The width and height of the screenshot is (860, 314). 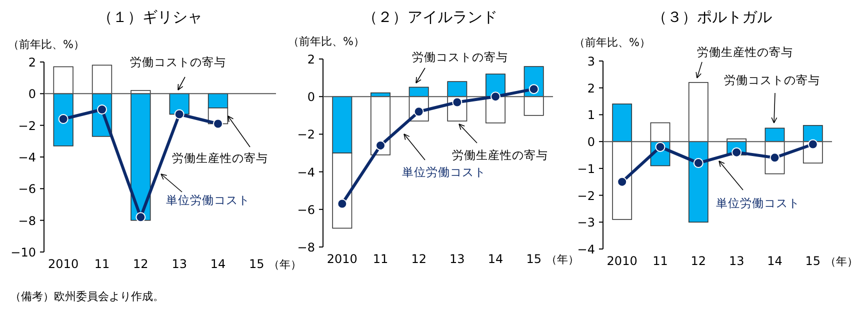 I want to click on y-tick-label: 3, so click(x=591, y=61).